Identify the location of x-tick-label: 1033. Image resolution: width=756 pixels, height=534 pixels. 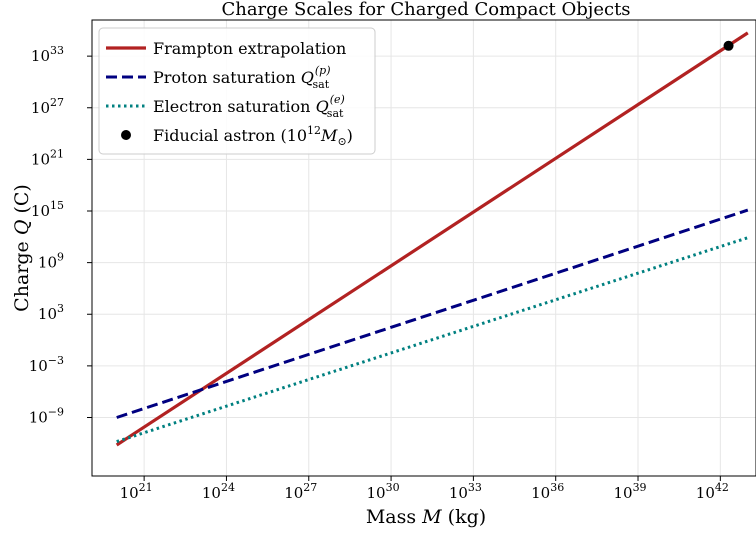
(465, 491).